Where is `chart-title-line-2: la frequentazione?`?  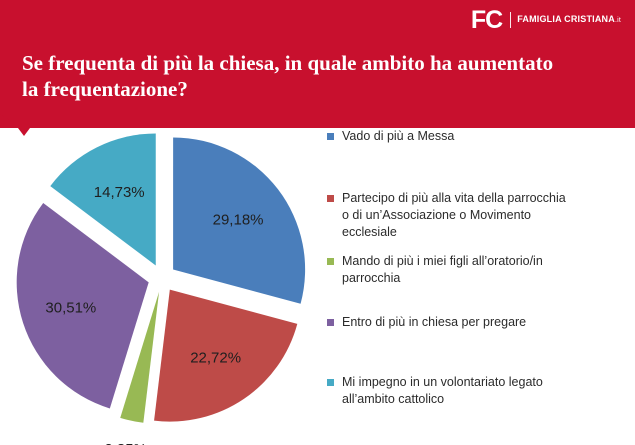
chart-title-line-2: la frequentazione? is located at coordinates (105, 89).